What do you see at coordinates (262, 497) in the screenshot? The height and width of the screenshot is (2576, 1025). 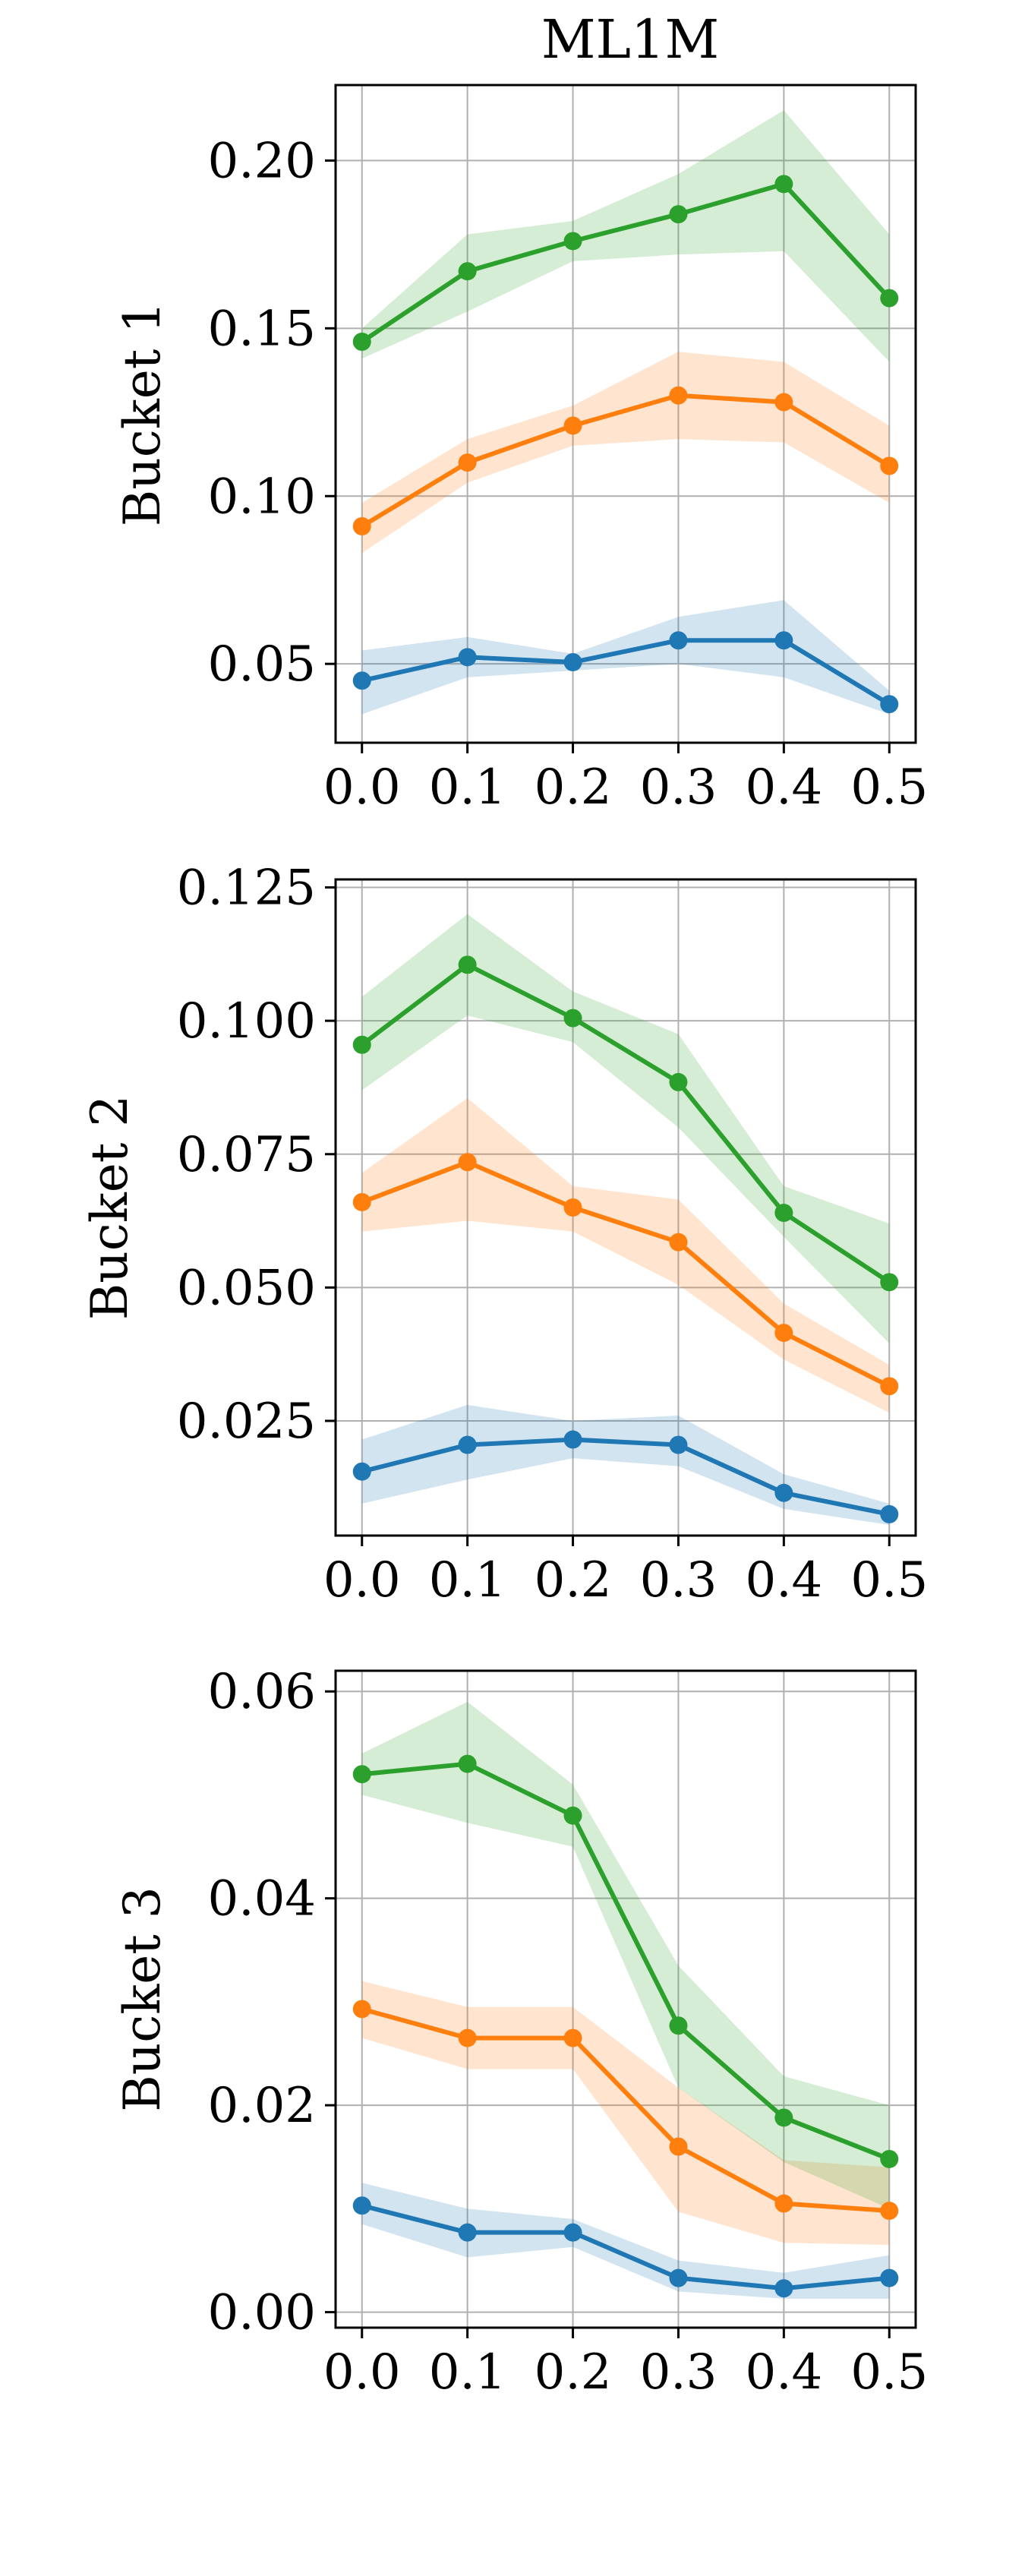 I see `y-tick-label: 0.10` at bounding box center [262, 497].